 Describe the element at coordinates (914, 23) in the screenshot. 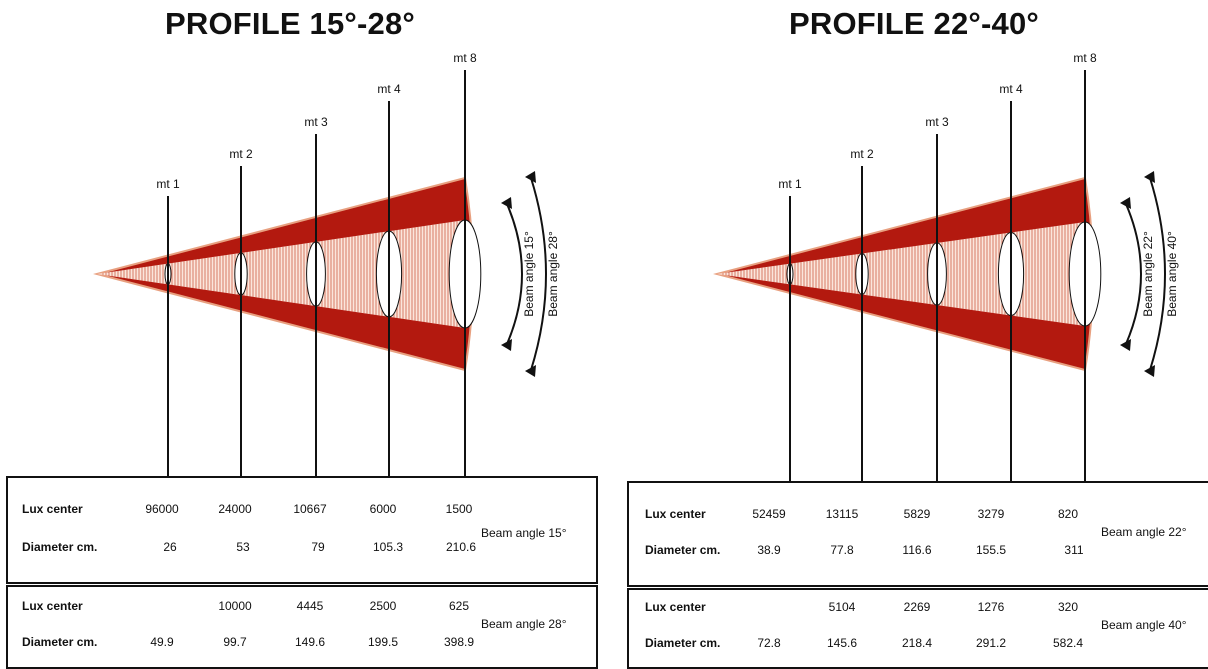

I see `panel-title: PROFILE 22°-40°` at that location.